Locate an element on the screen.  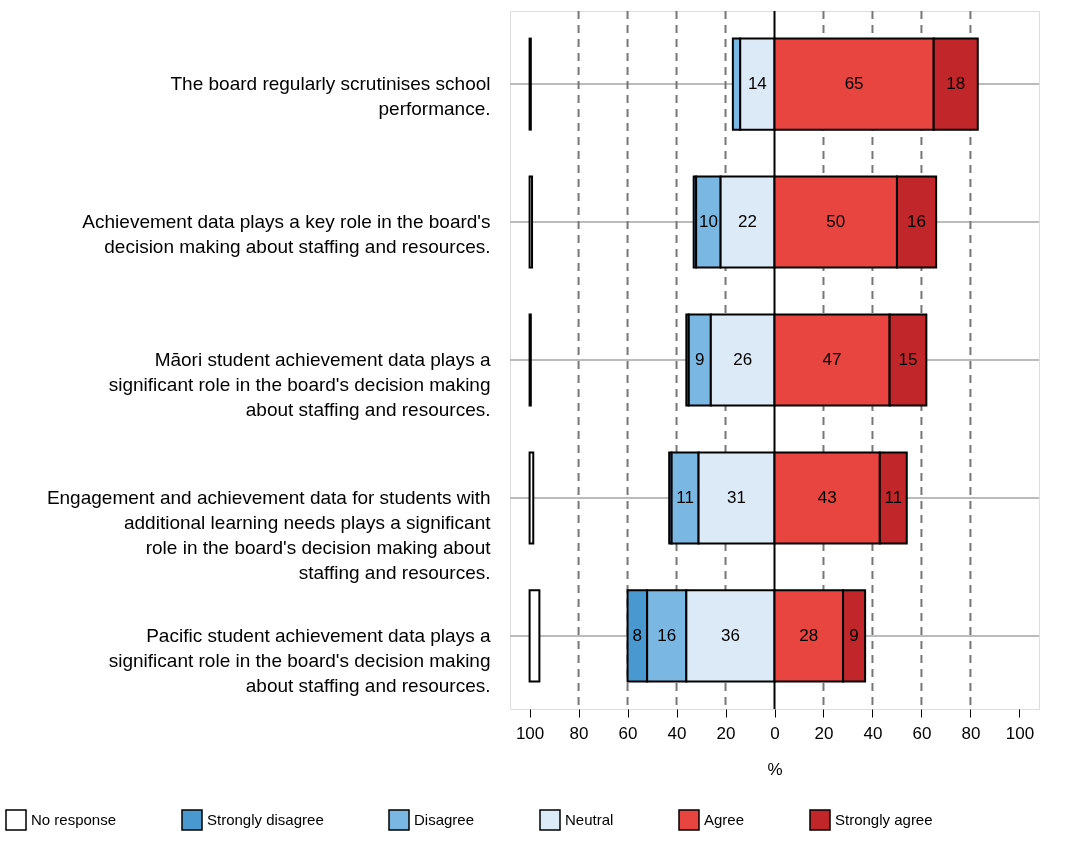
data-label: 31 is located at coordinates (736, 497).